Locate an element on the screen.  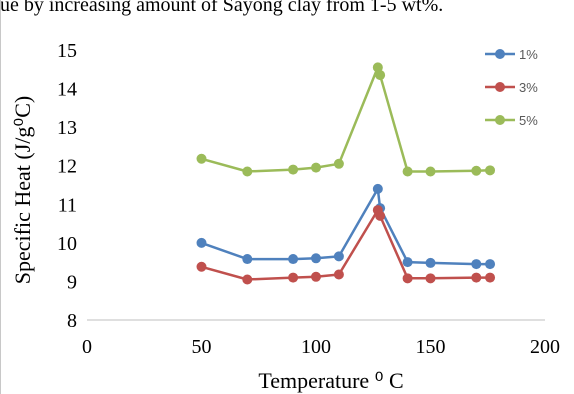
y-tick-labels: 8 9 10 11 12 13 14 15 is located at coordinates (67, 186).